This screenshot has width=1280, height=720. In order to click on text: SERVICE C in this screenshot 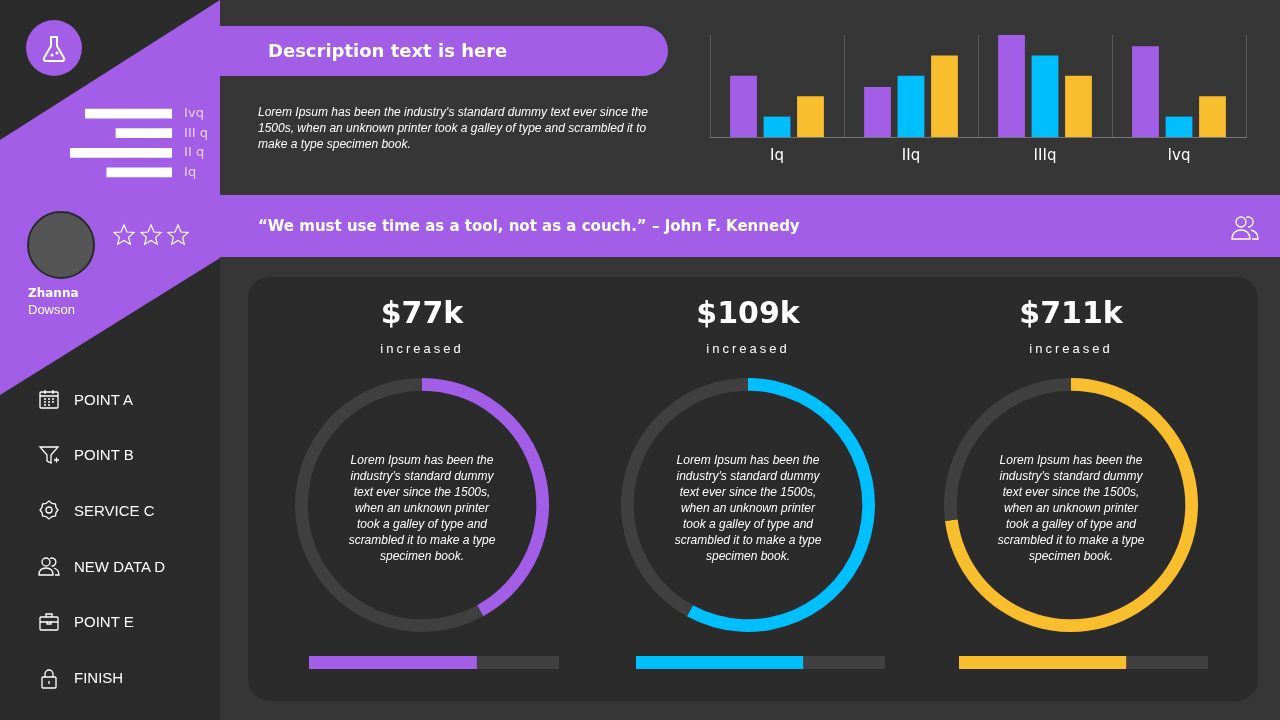, I will do `click(114, 510)`.